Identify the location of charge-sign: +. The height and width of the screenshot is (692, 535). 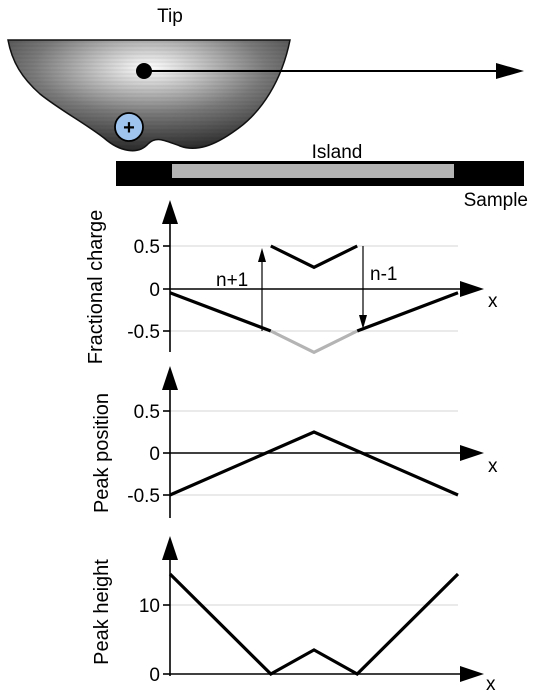
(129, 128).